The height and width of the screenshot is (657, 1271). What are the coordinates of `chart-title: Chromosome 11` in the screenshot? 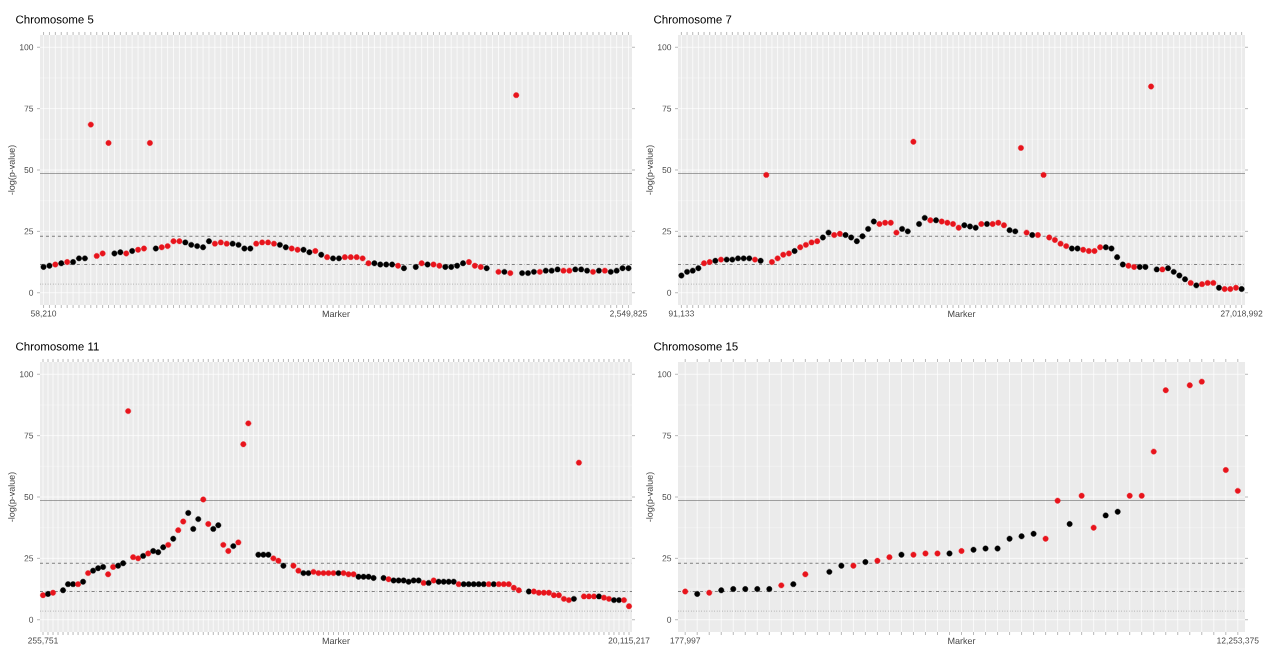 It's located at (57, 346).